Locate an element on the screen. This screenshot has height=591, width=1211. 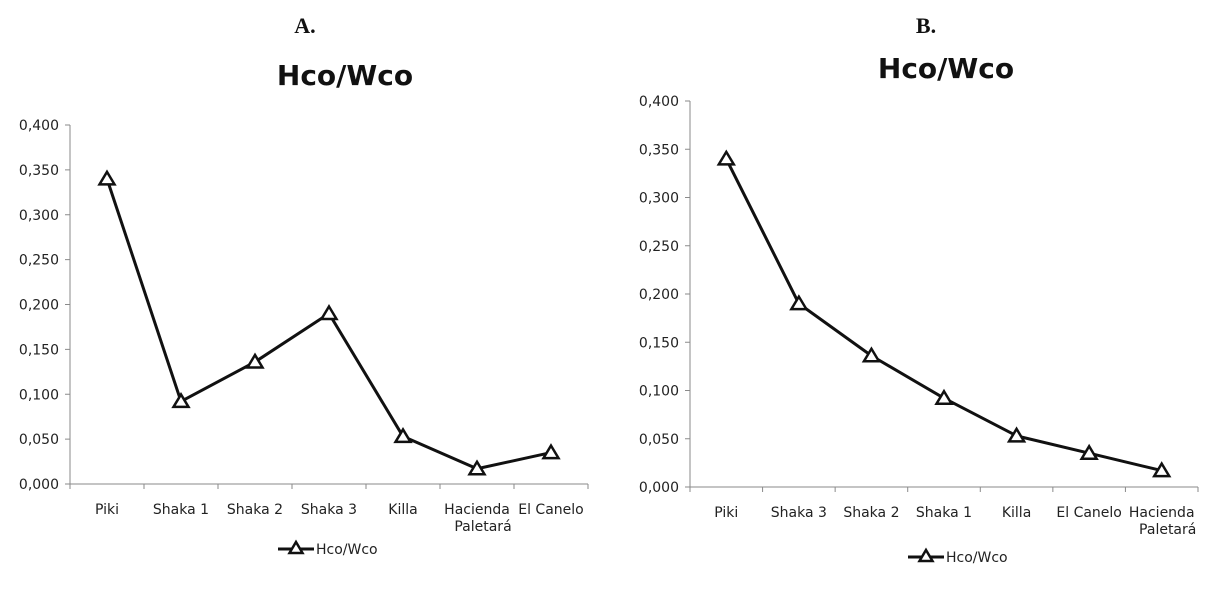
x-category-label-b: Piki is located at coordinates (726, 513).